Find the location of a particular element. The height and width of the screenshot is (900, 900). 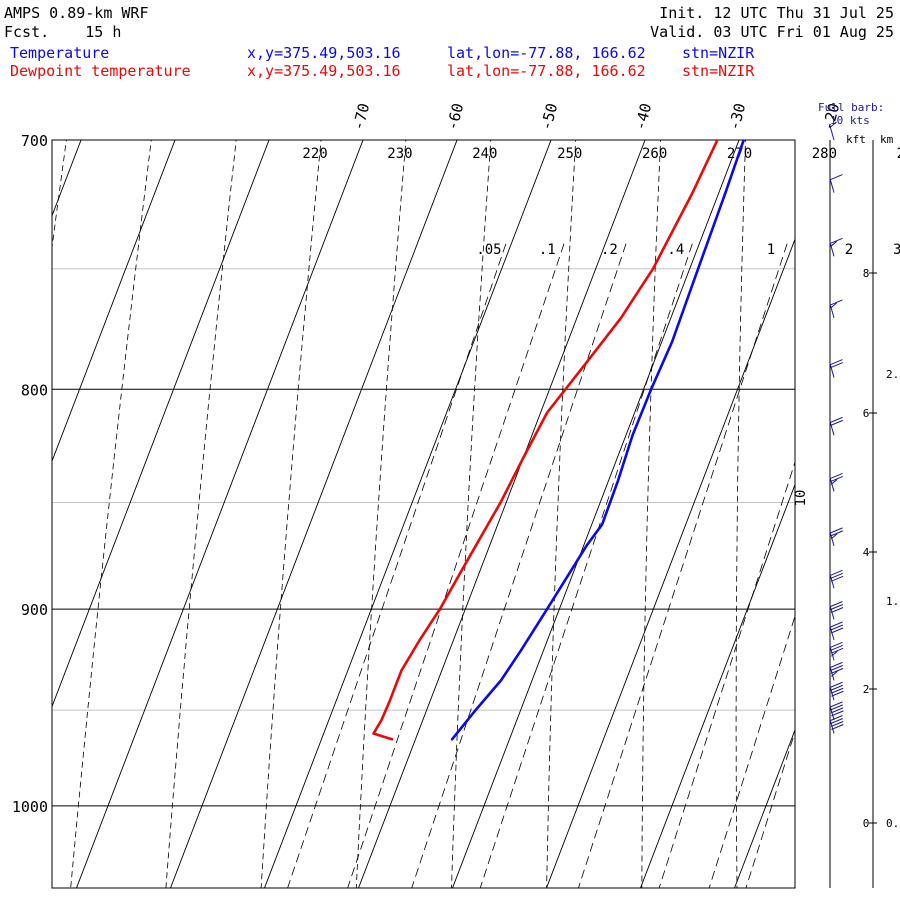

km-tick-label: 1. is located at coordinates (892, 601).